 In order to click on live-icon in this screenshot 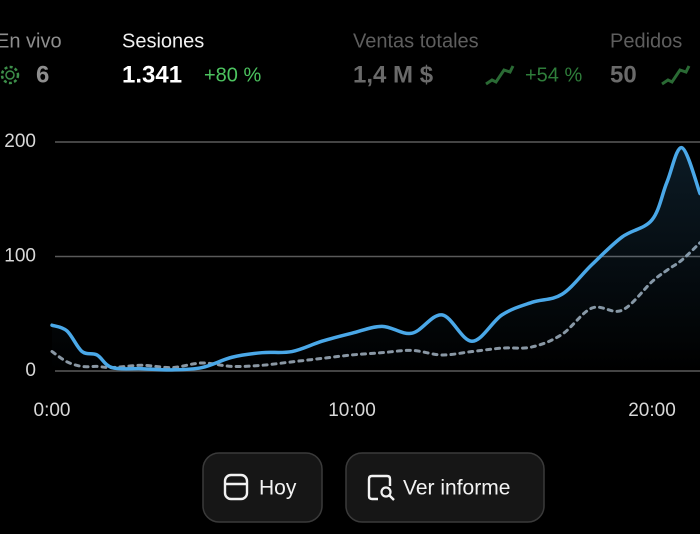, I will do `click(10, 75)`.